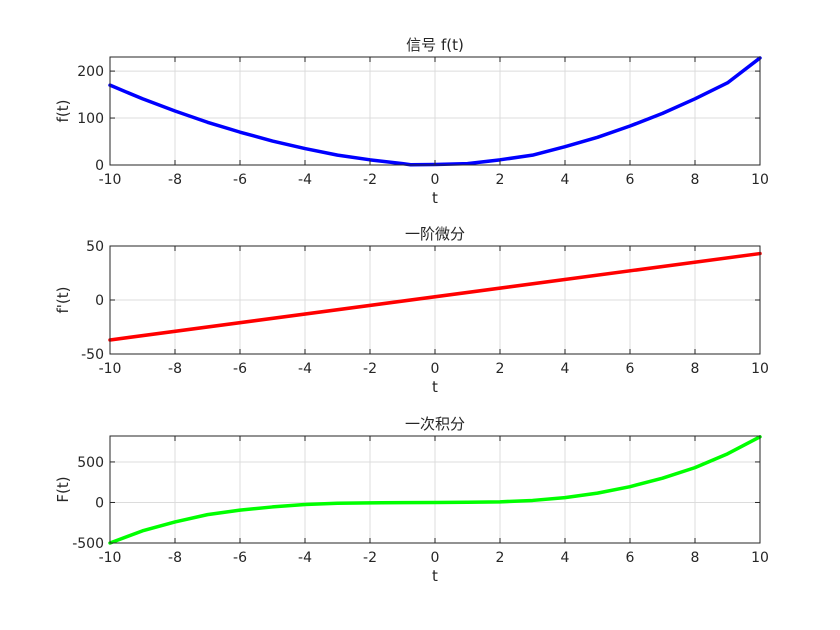 The height and width of the screenshot is (630, 840). Describe the element at coordinates (88, 544) in the screenshot. I see `y-tick-label: -500` at that location.